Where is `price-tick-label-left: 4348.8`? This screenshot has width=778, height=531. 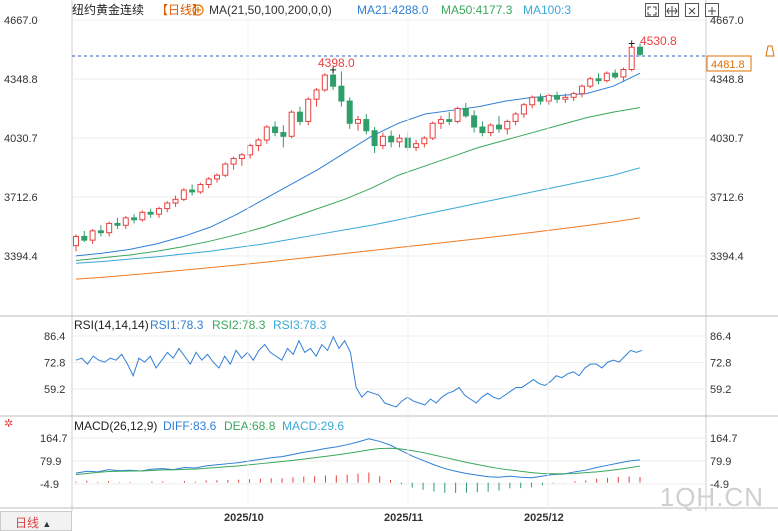
price-tick-label-left: 4348.8 is located at coordinates (21, 80).